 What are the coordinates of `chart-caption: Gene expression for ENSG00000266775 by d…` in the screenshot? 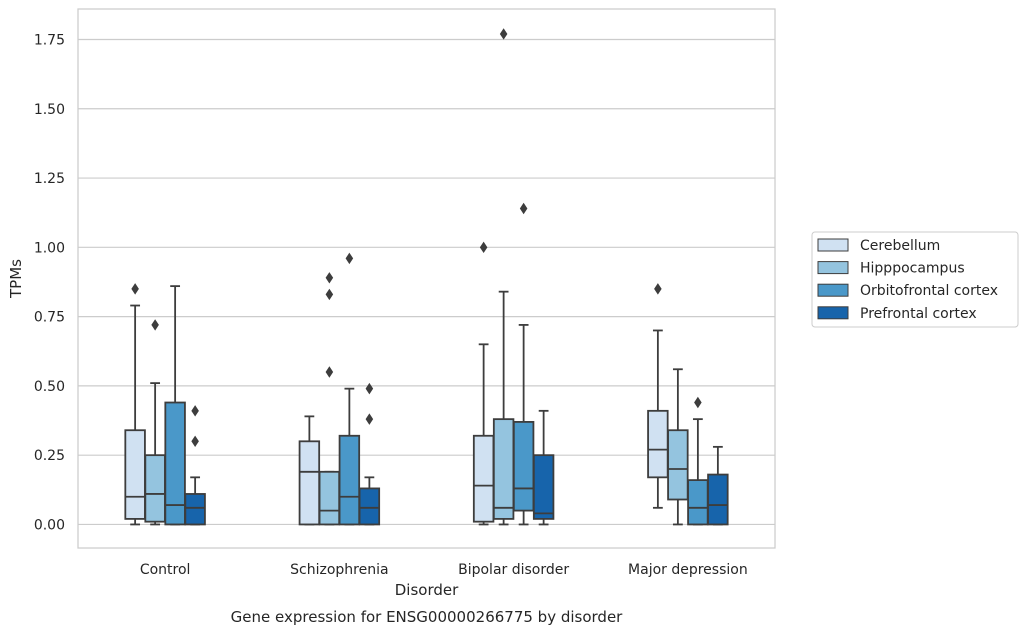 It's located at (427, 617).